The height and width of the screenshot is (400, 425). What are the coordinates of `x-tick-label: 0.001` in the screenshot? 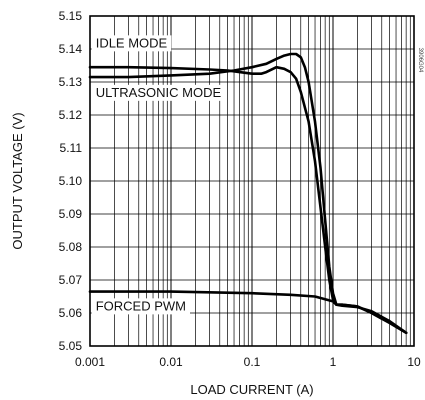 It's located at (90, 362).